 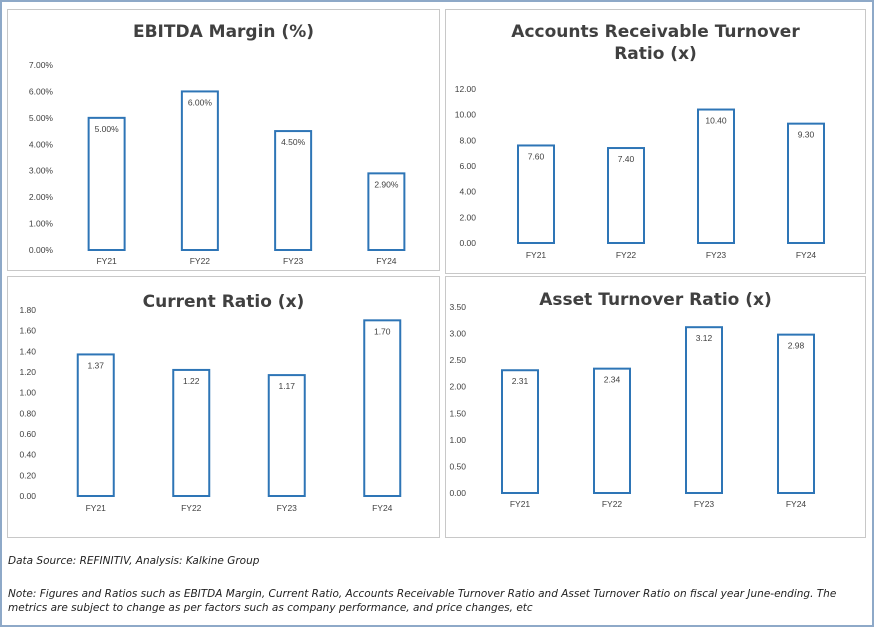 I want to click on data-label: 2.31, so click(x=520, y=381).